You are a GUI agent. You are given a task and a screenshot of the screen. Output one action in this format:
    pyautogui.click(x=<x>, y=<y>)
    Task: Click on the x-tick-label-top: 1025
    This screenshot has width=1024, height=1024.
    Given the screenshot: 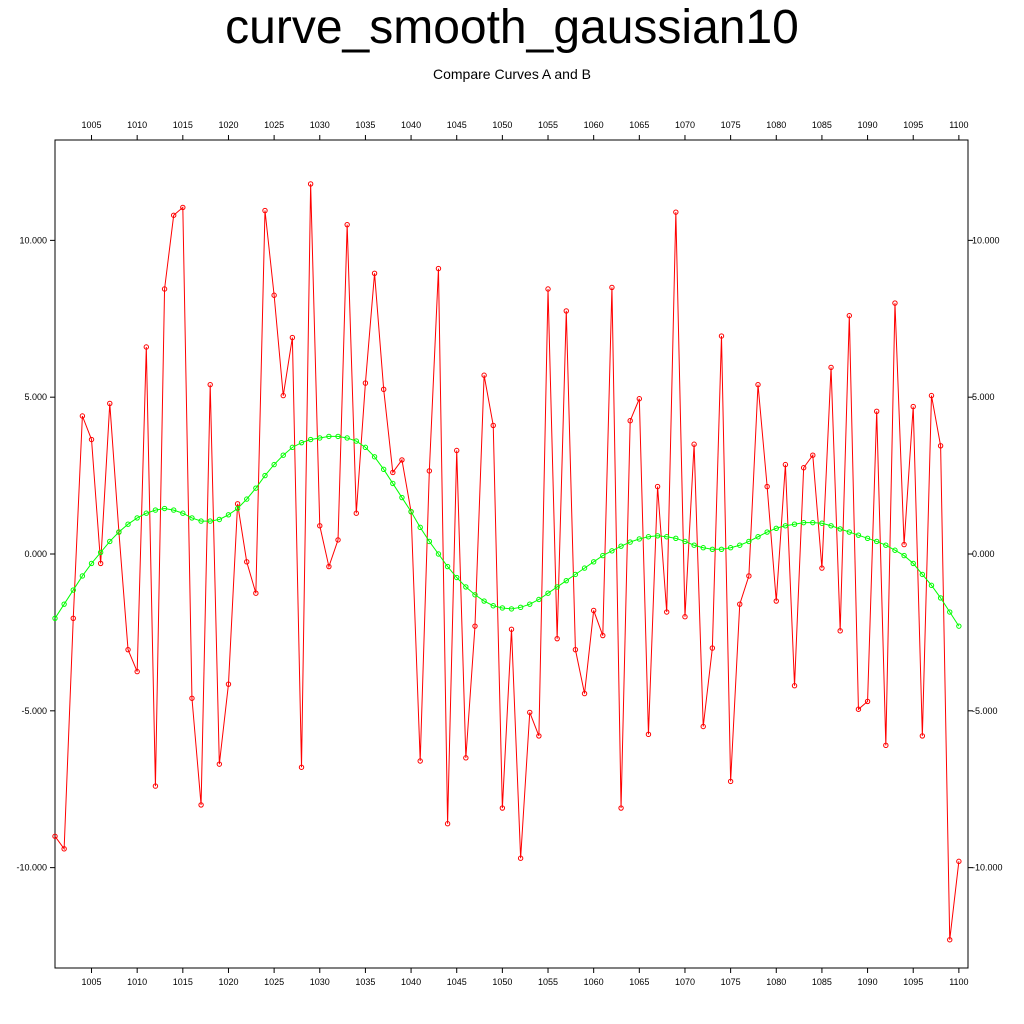 What is the action you would take?
    pyautogui.click(x=274, y=125)
    